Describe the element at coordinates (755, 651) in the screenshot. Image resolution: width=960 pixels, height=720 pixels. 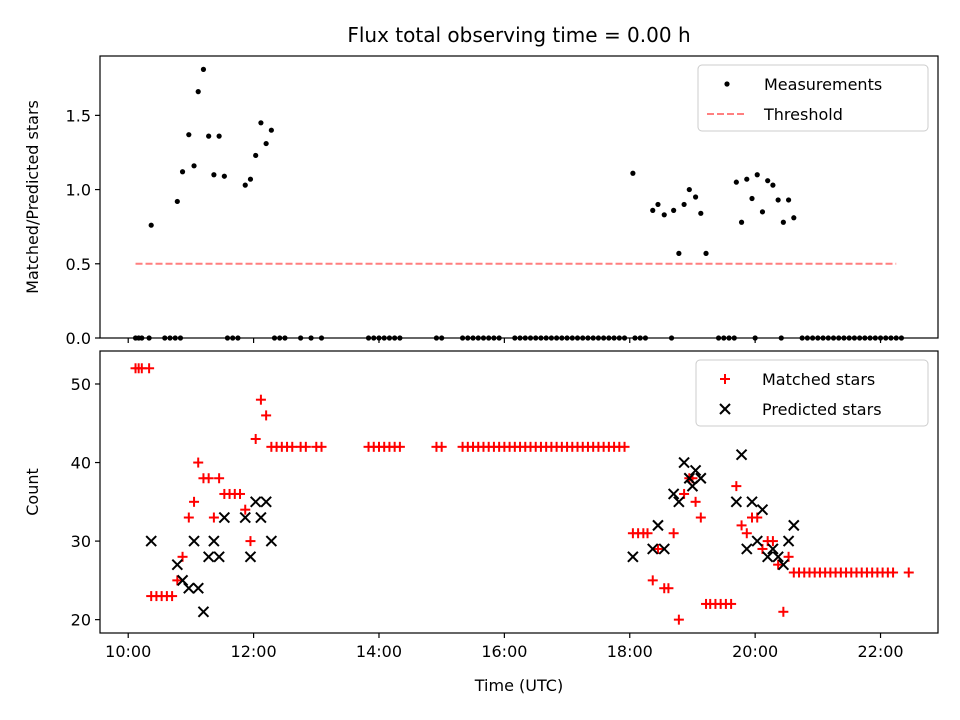
I see `x-tick-label: 20:00` at that location.